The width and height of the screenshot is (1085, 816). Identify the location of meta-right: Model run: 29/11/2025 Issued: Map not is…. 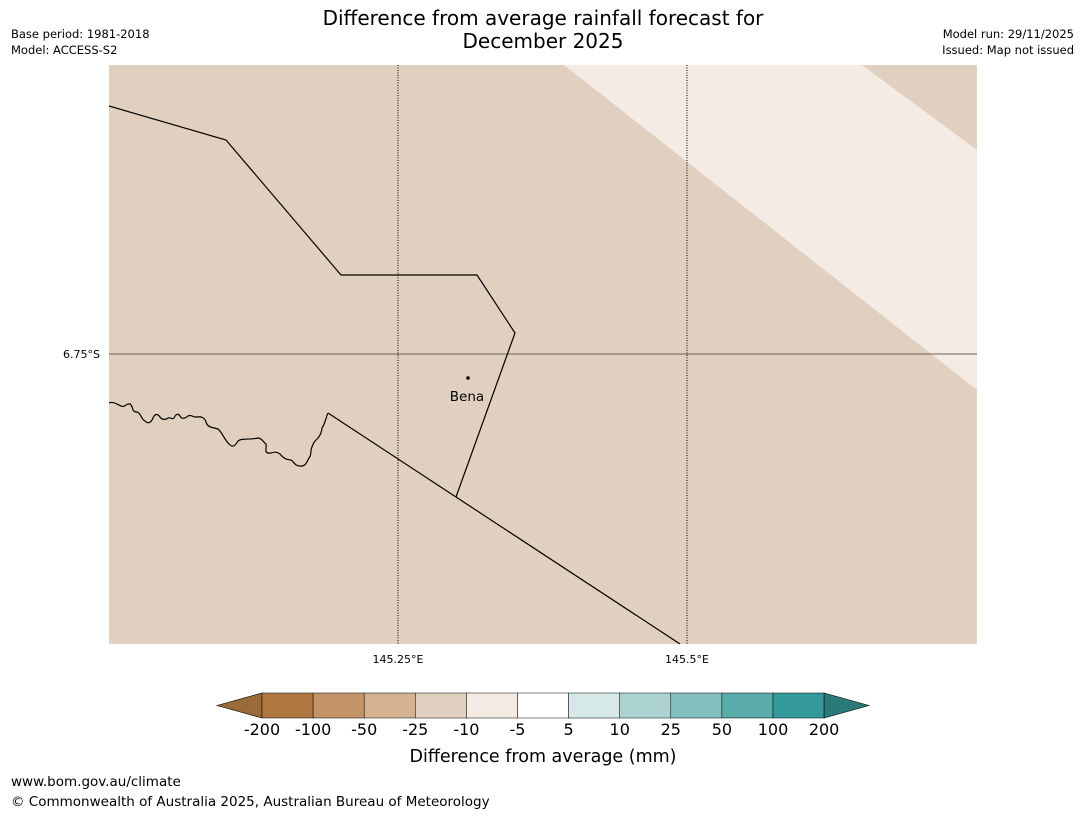
(1008, 42).